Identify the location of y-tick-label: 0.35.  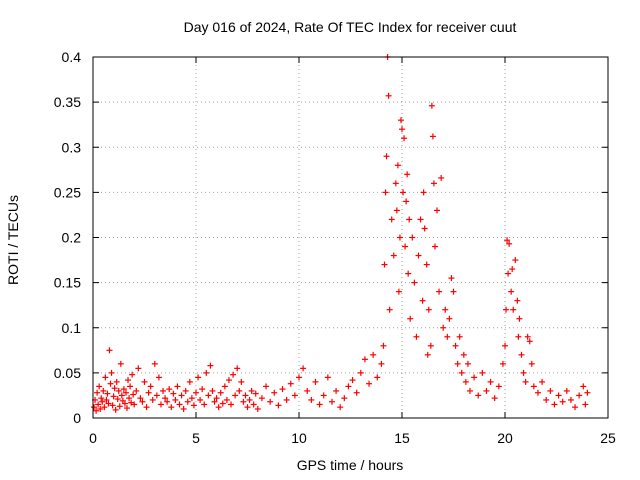
(67, 102).